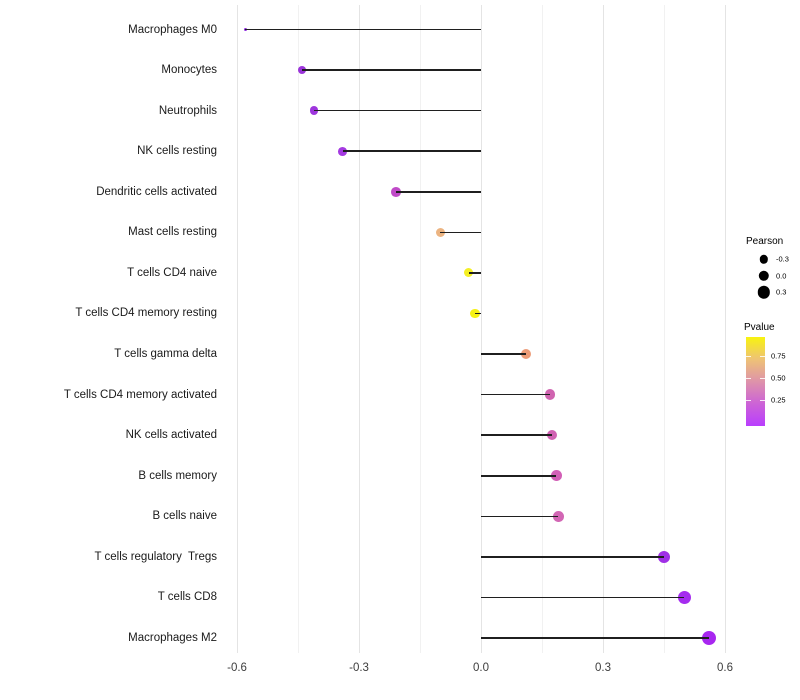 The image size is (800, 700). Describe the element at coordinates (172, 638) in the screenshot. I see `y-axis-label: Macrophages M2` at that location.